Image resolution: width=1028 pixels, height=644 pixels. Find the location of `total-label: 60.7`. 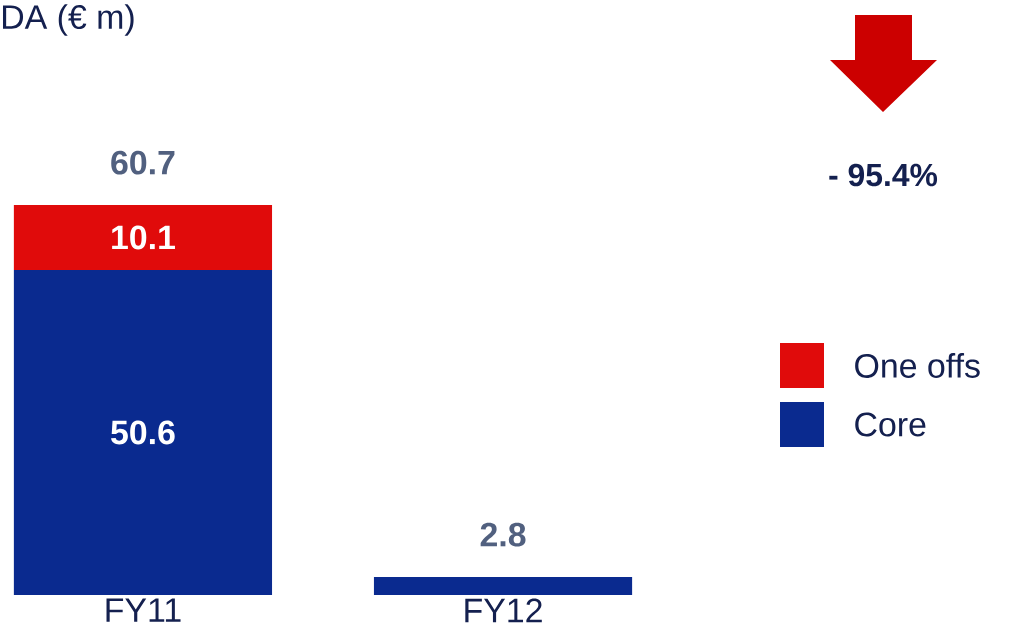

total-label: 60.7 is located at coordinates (143, 162).